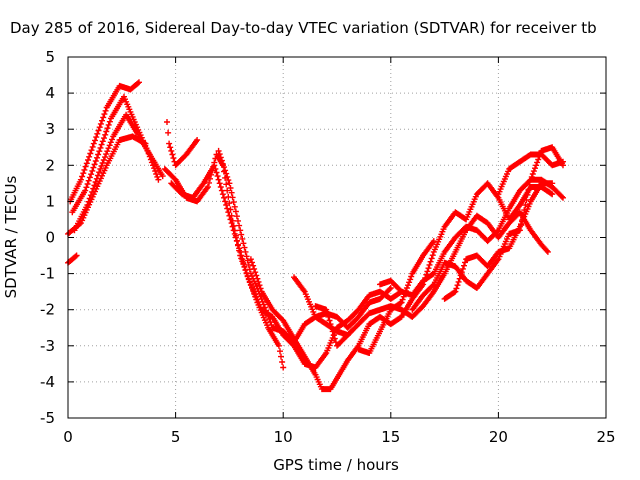 Image resolution: width=640 pixels, height=480 pixels. Describe the element at coordinates (498, 437) in the screenshot. I see `x-tick-label: 20` at that location.